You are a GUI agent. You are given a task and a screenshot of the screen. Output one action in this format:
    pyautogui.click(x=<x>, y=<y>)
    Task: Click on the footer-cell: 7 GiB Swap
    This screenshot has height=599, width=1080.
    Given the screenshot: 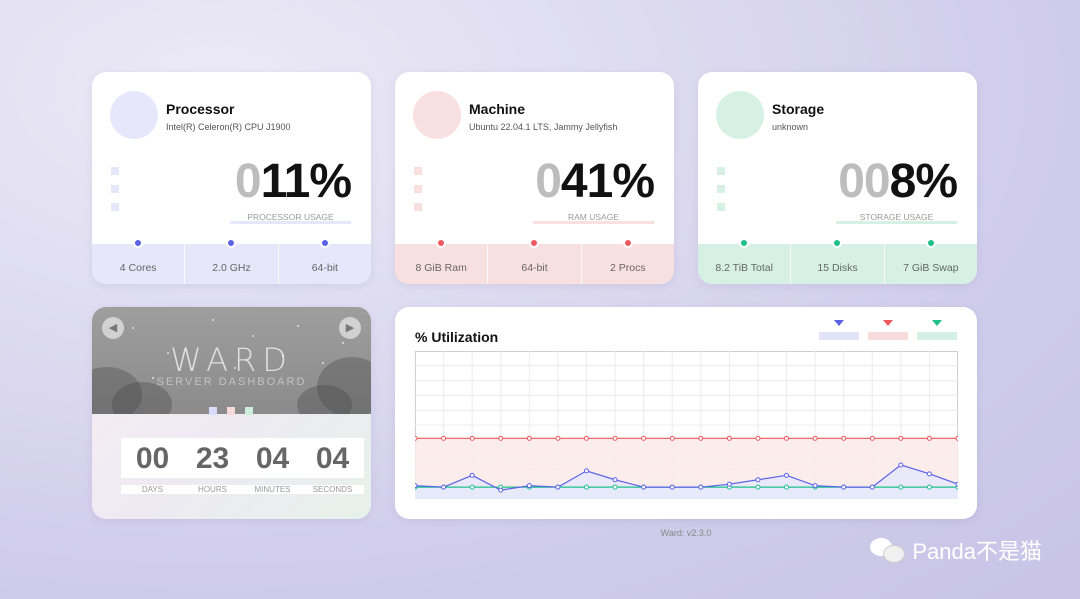 What is the action you would take?
    pyautogui.click(x=931, y=261)
    